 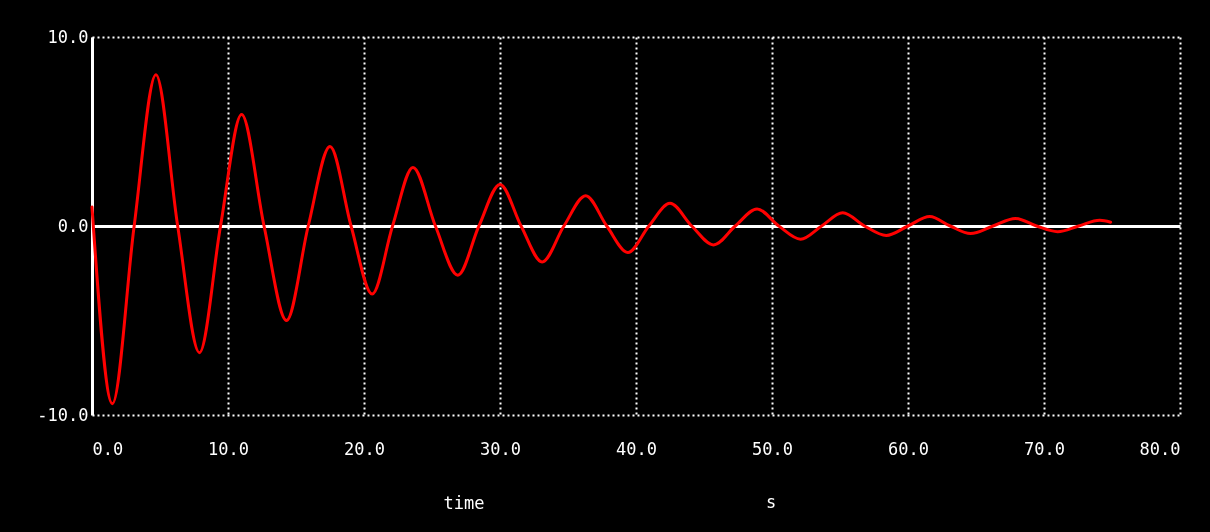 I want to click on x-tick-label: 50.0, so click(x=772, y=448).